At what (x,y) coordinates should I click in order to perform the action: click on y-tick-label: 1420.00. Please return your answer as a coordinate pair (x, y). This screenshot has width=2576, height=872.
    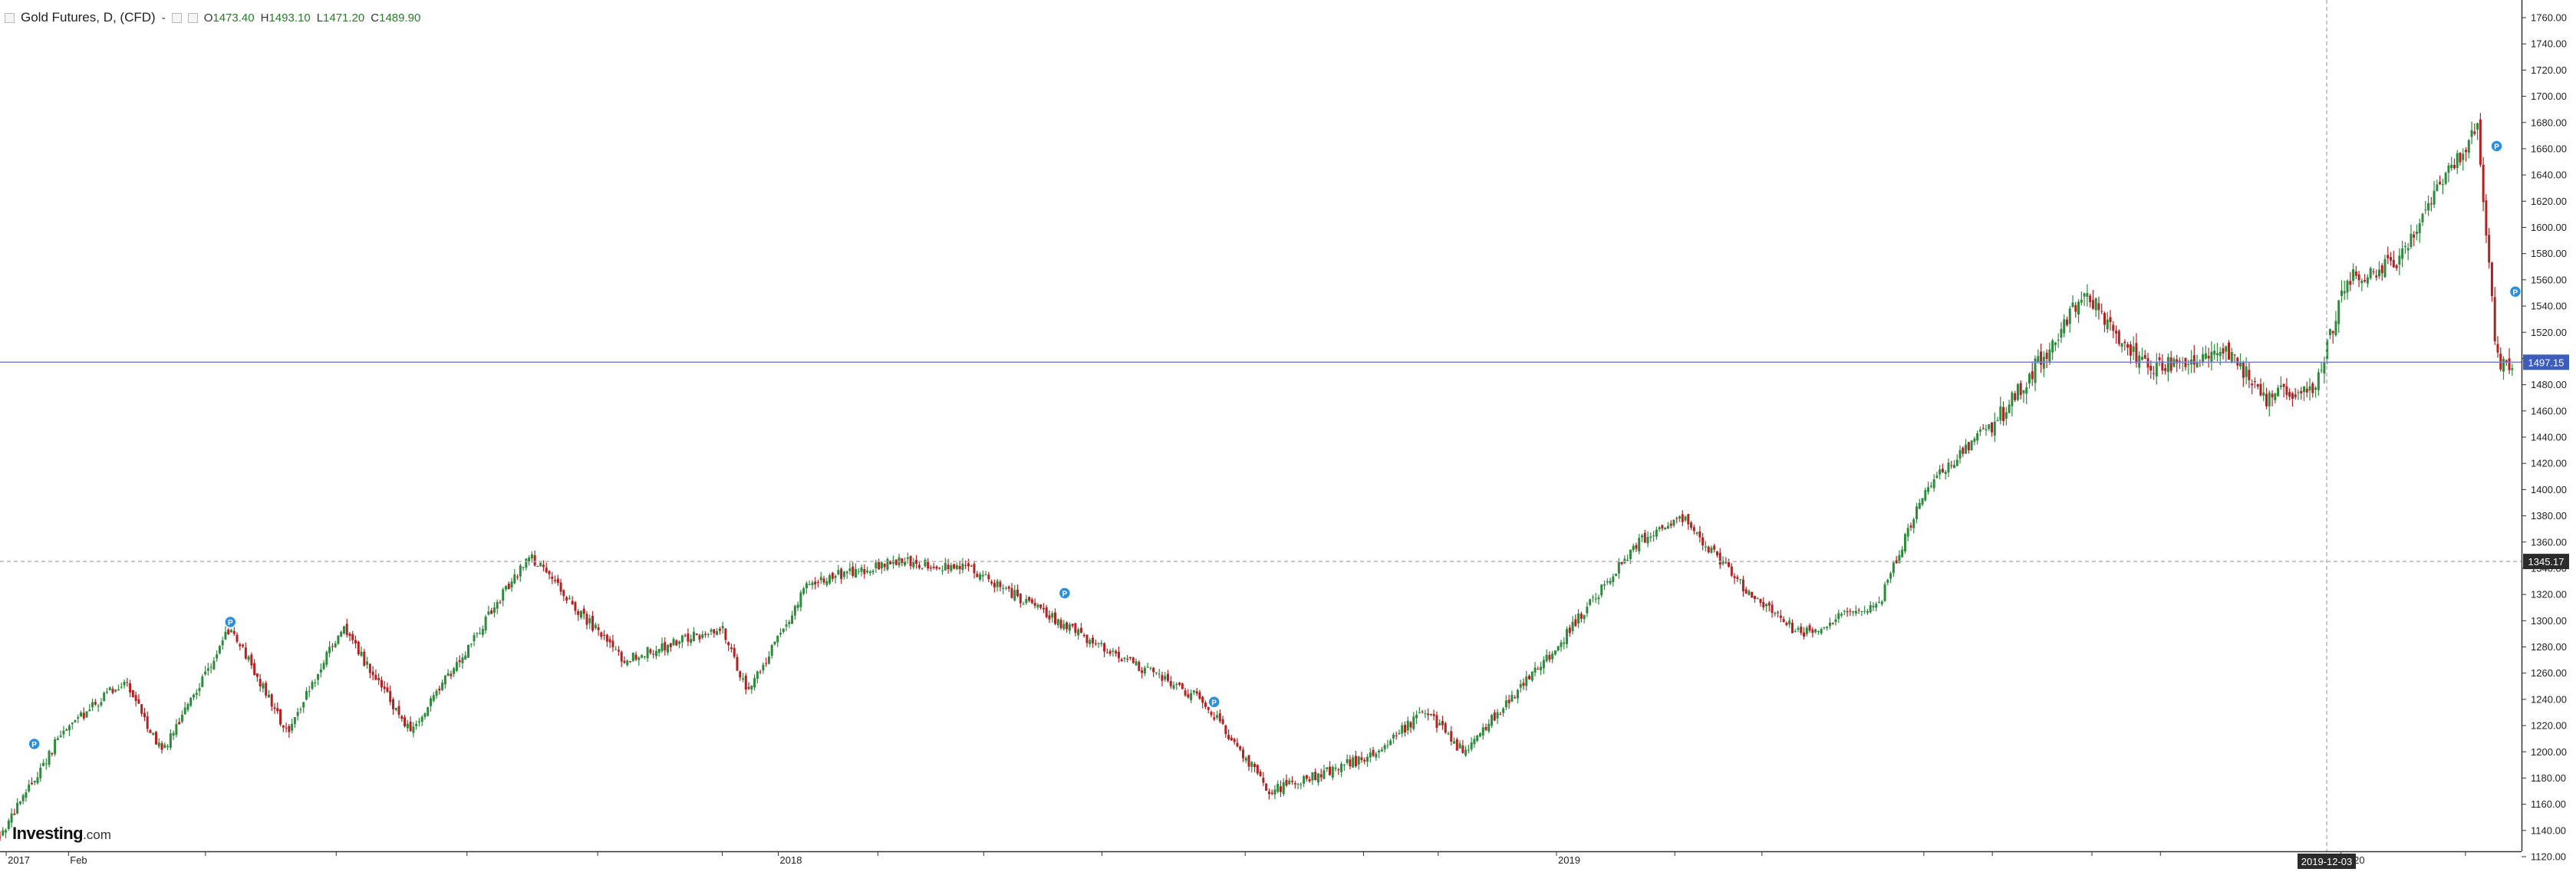
    Looking at the image, I should click on (2549, 463).